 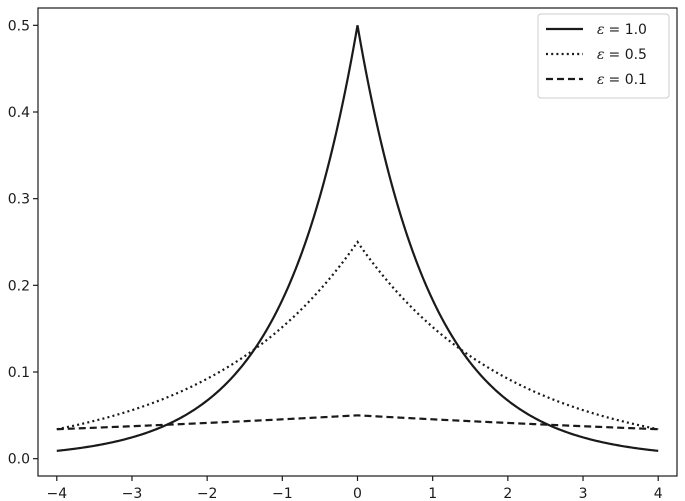 What do you see at coordinates (19, 26) in the screenshot?
I see `y-tick-label: 0.5` at bounding box center [19, 26].